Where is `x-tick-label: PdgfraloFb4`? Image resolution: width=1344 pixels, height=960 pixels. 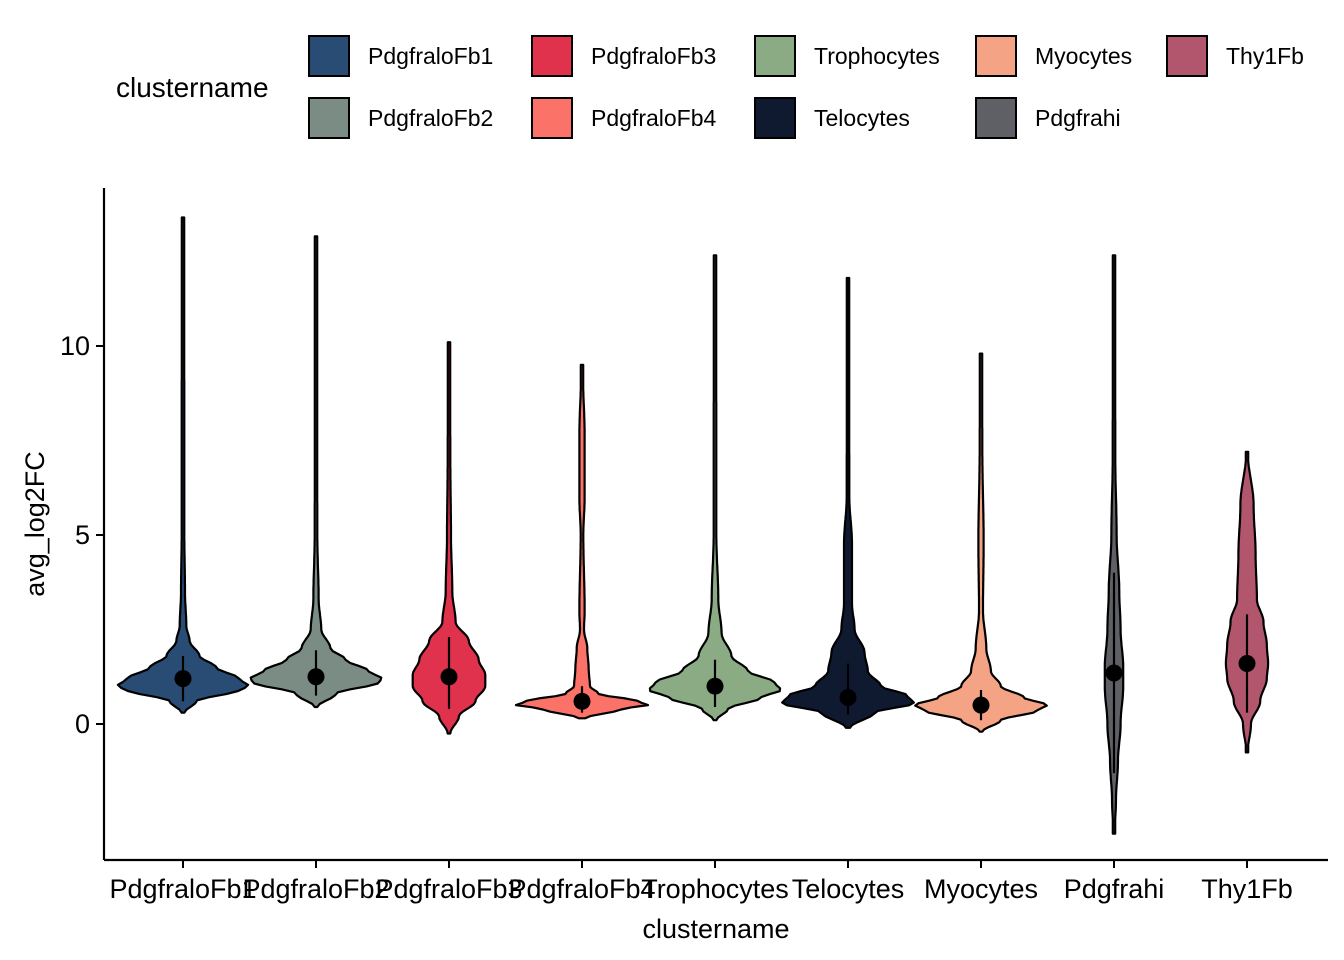
x-tick-label: PdgfraloFb4 is located at coordinates (581, 889).